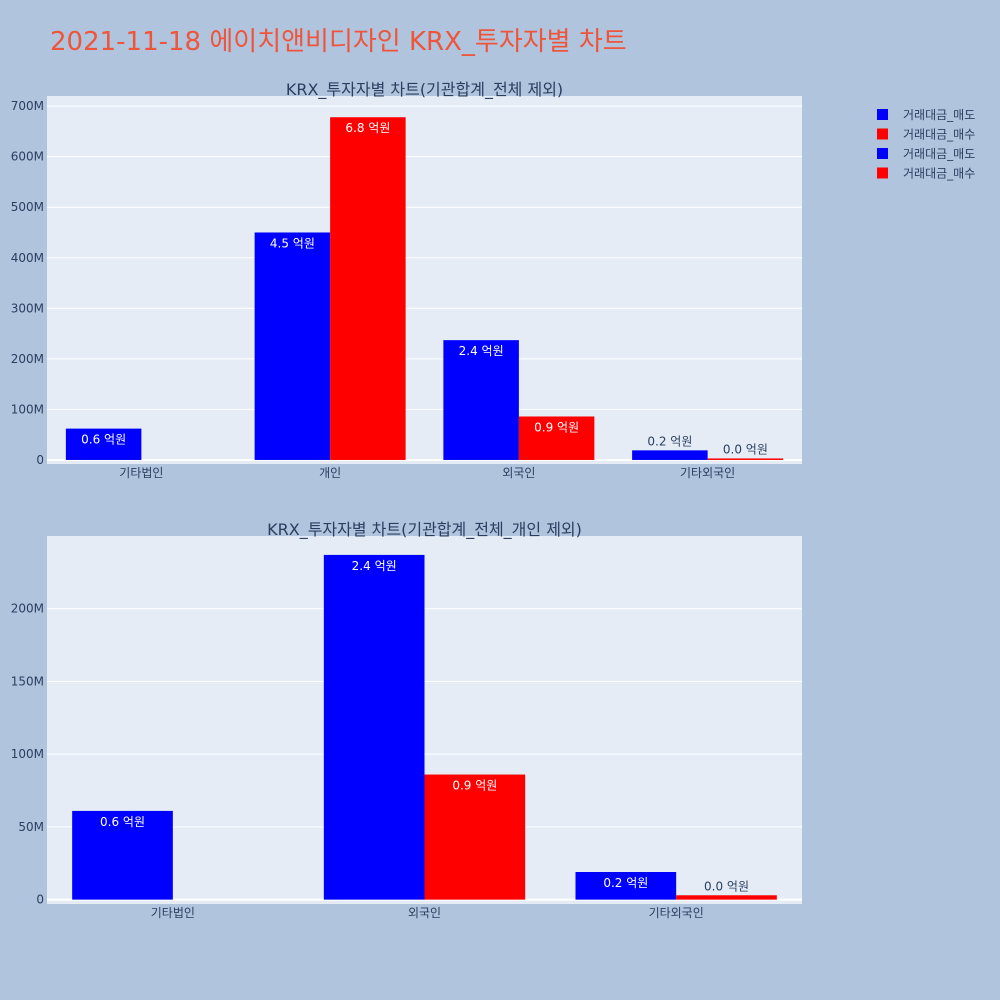 The image size is (1000, 1000). I want to click on y-tick-label: 500M, so click(27, 207).